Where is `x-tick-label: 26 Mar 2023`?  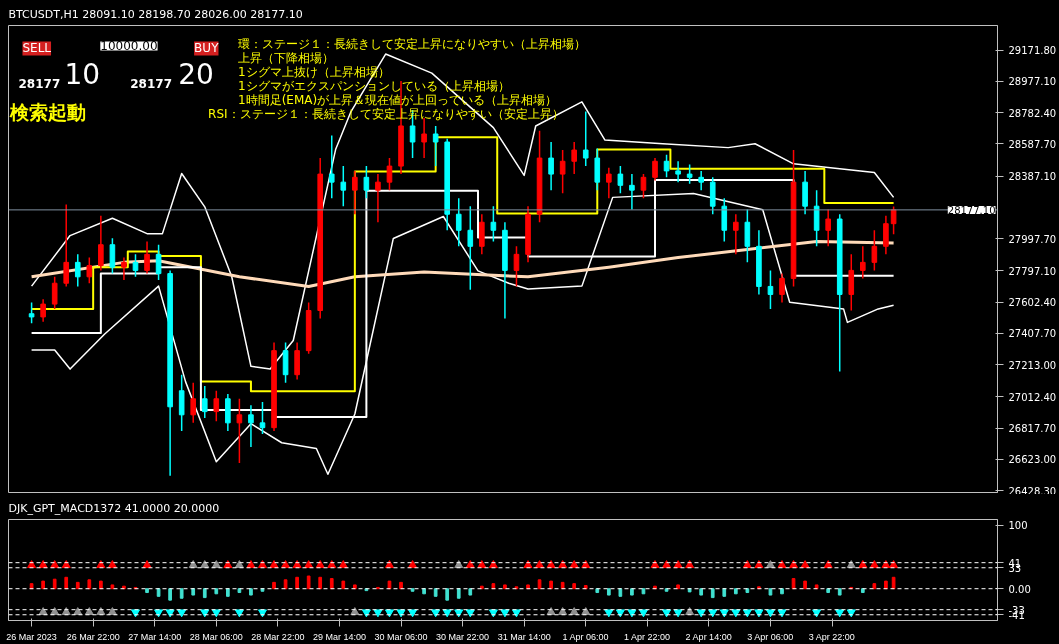 x-tick-label: 26 Mar 2023 is located at coordinates (31, 636).